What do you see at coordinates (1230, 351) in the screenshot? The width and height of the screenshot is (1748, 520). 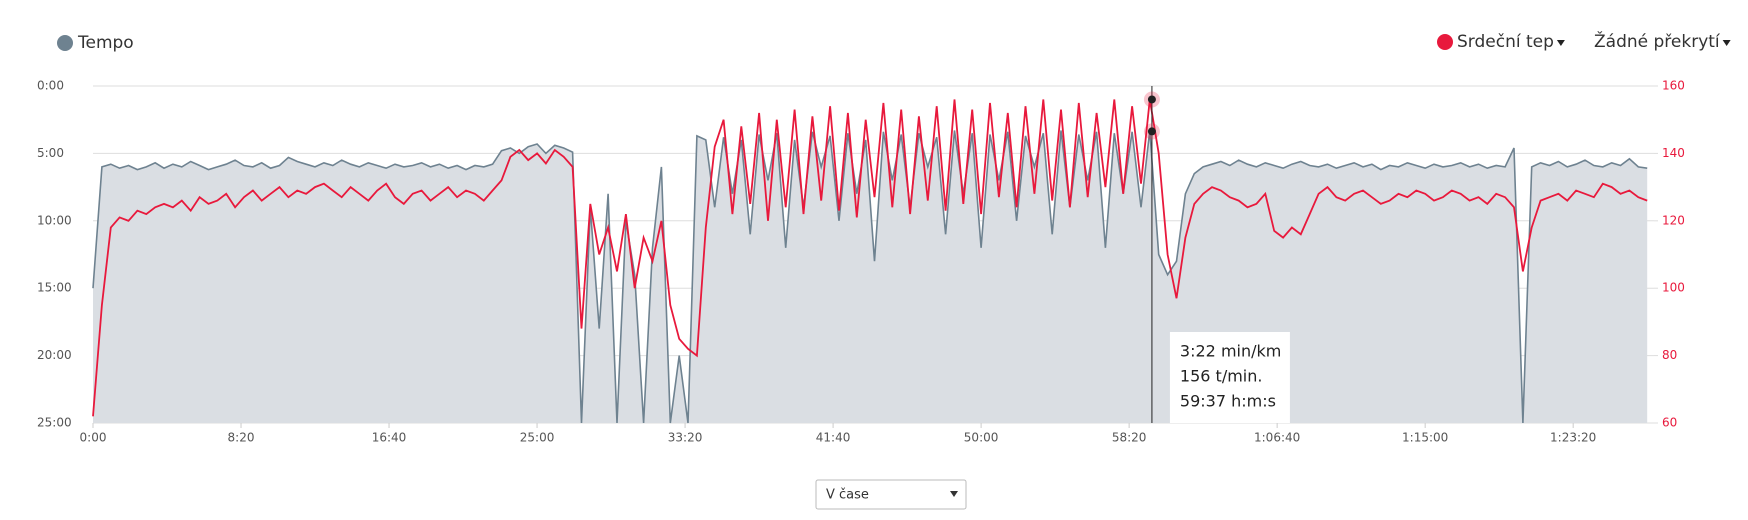 I see `tooltip-line: 3:22 min/km` at bounding box center [1230, 351].